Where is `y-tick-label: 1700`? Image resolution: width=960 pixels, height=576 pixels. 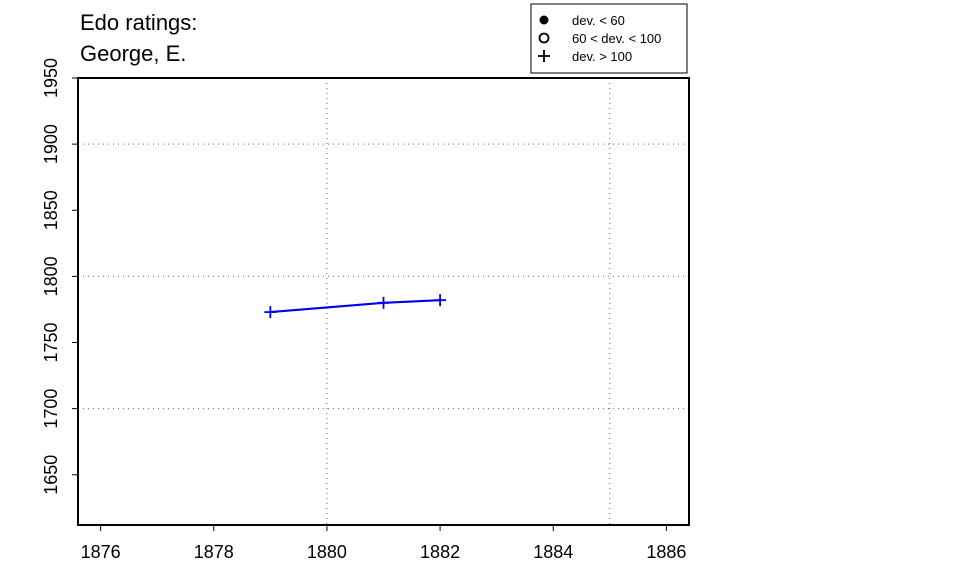
y-tick-label: 1700 is located at coordinates (51, 409).